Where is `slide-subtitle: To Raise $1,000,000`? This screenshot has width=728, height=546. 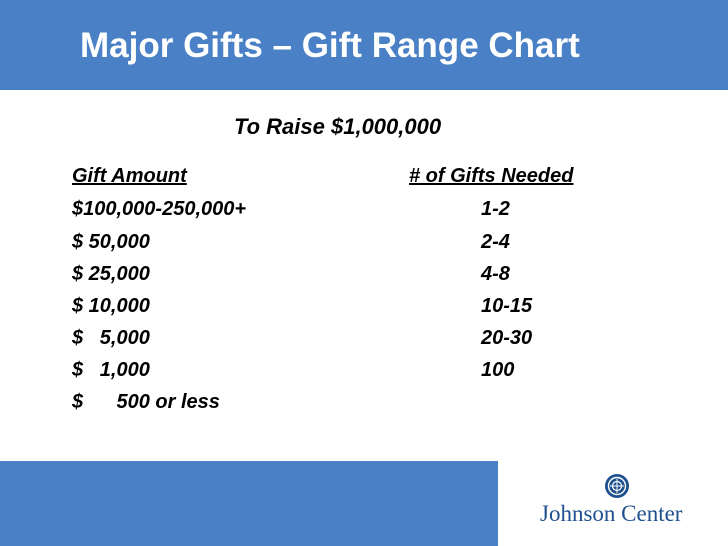 slide-subtitle: To Raise $1,000,000 is located at coordinates (338, 126).